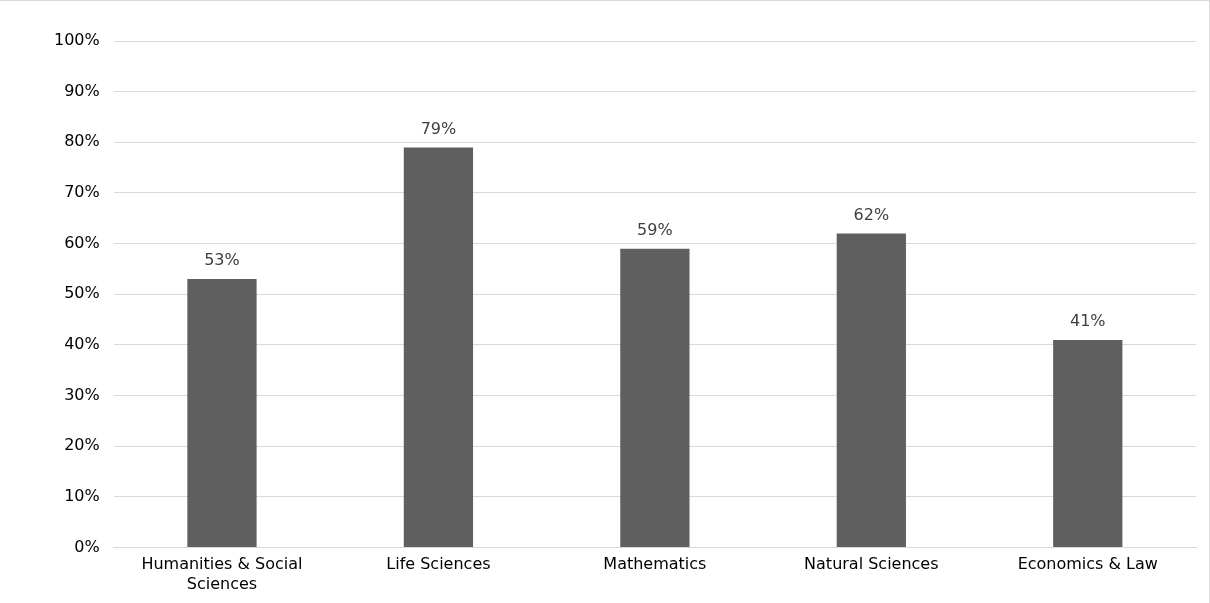 The image size is (1210, 603). What do you see at coordinates (87, 546) in the screenshot?
I see `y-tick-label: 0%` at bounding box center [87, 546].